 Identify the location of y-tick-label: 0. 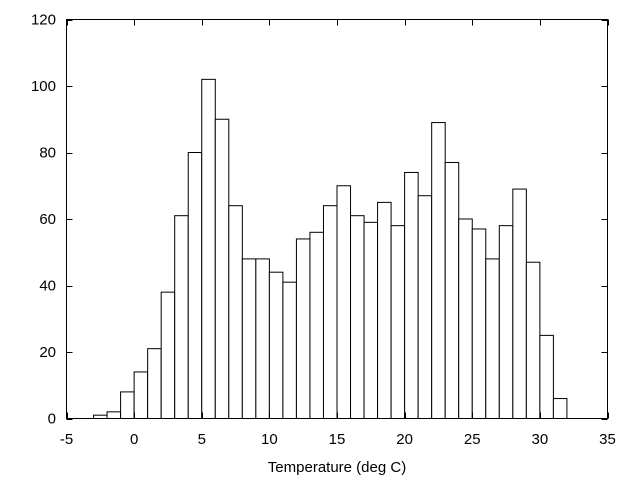
(52, 419).